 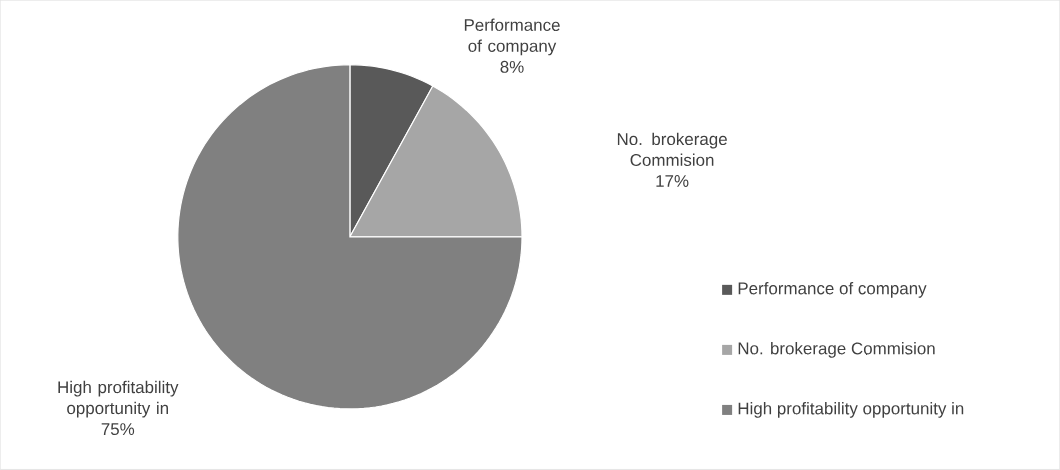 I want to click on legend-label: Performance of company, so click(x=832, y=290).